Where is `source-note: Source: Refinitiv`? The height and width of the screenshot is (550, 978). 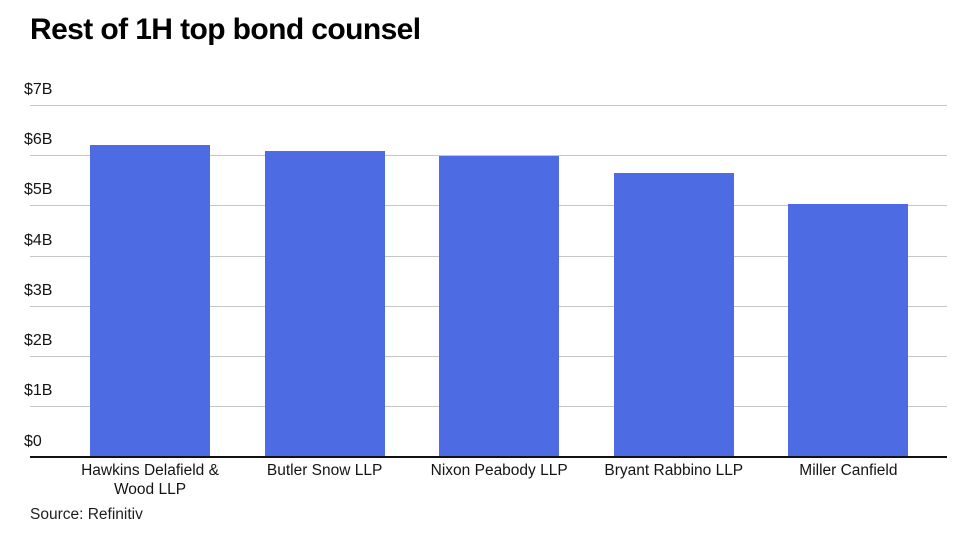 source-note: Source: Refinitiv is located at coordinates (86, 514).